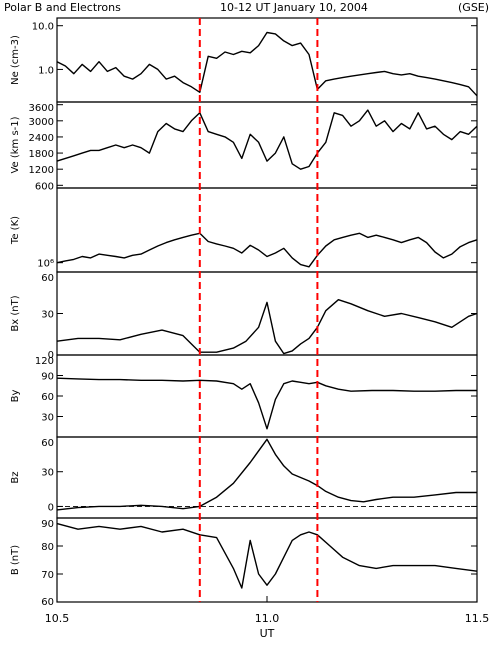  What do you see at coordinates (15, 477) in the screenshot?
I see `ylabel-bz: Bz` at bounding box center [15, 477].